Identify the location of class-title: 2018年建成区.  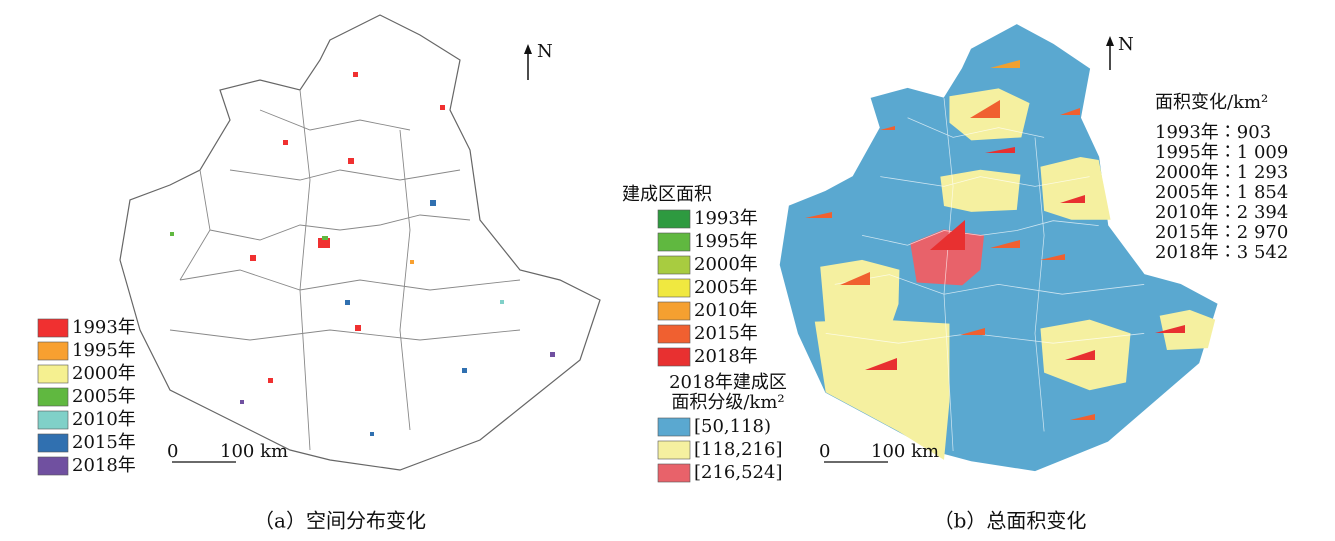
(728, 382).